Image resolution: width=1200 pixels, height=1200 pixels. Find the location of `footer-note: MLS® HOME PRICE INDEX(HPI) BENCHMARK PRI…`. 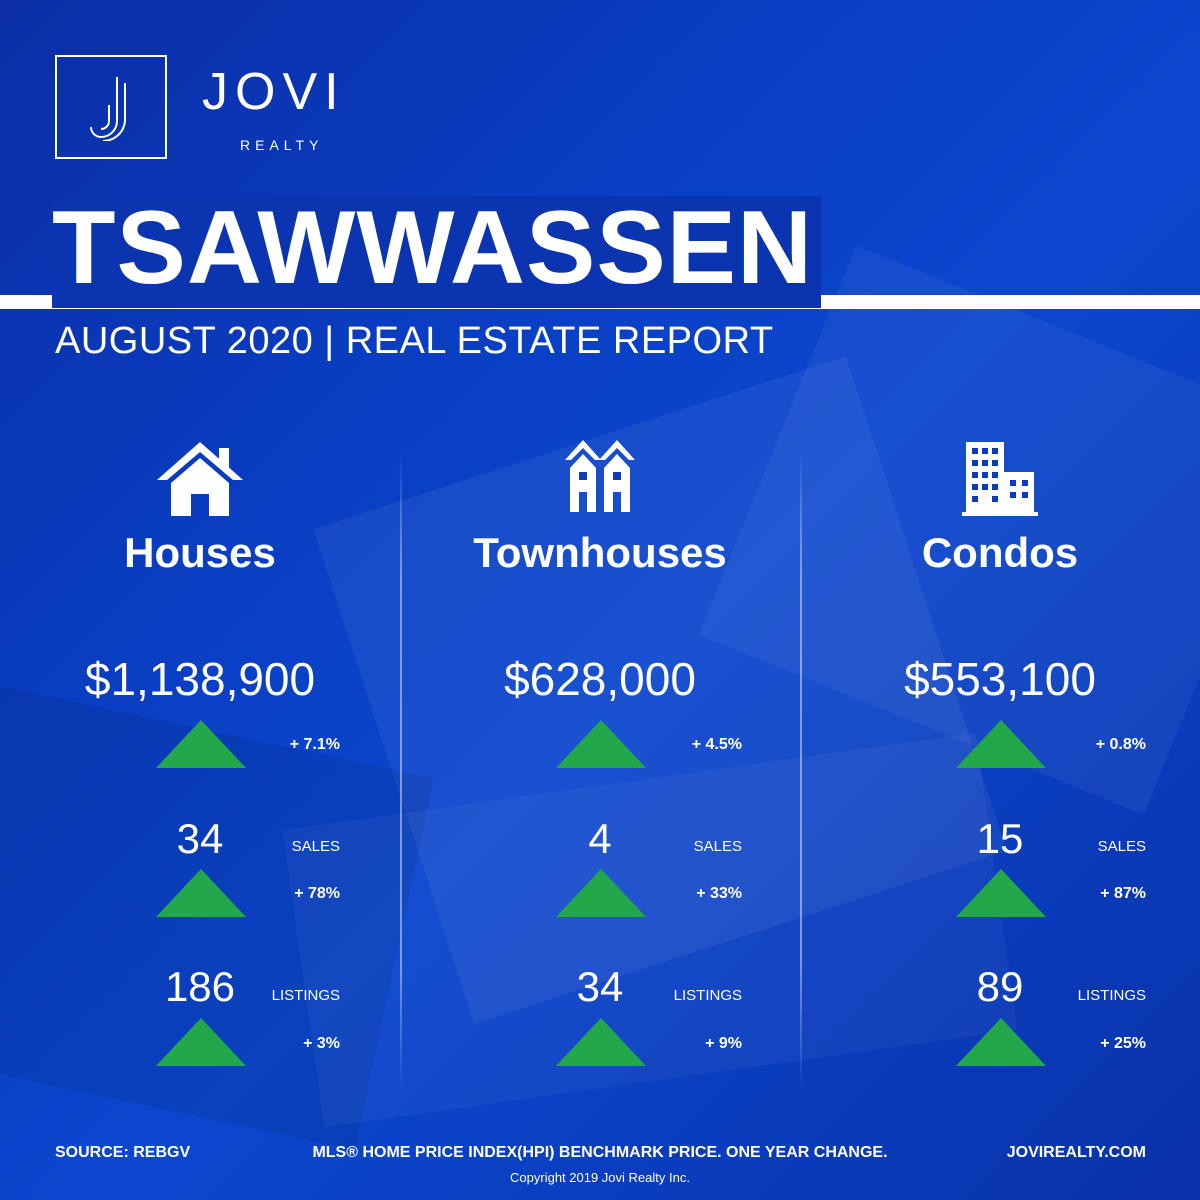

footer-note: MLS® HOME PRICE INDEX(HPI) BENCHMARK PRI… is located at coordinates (600, 1152).